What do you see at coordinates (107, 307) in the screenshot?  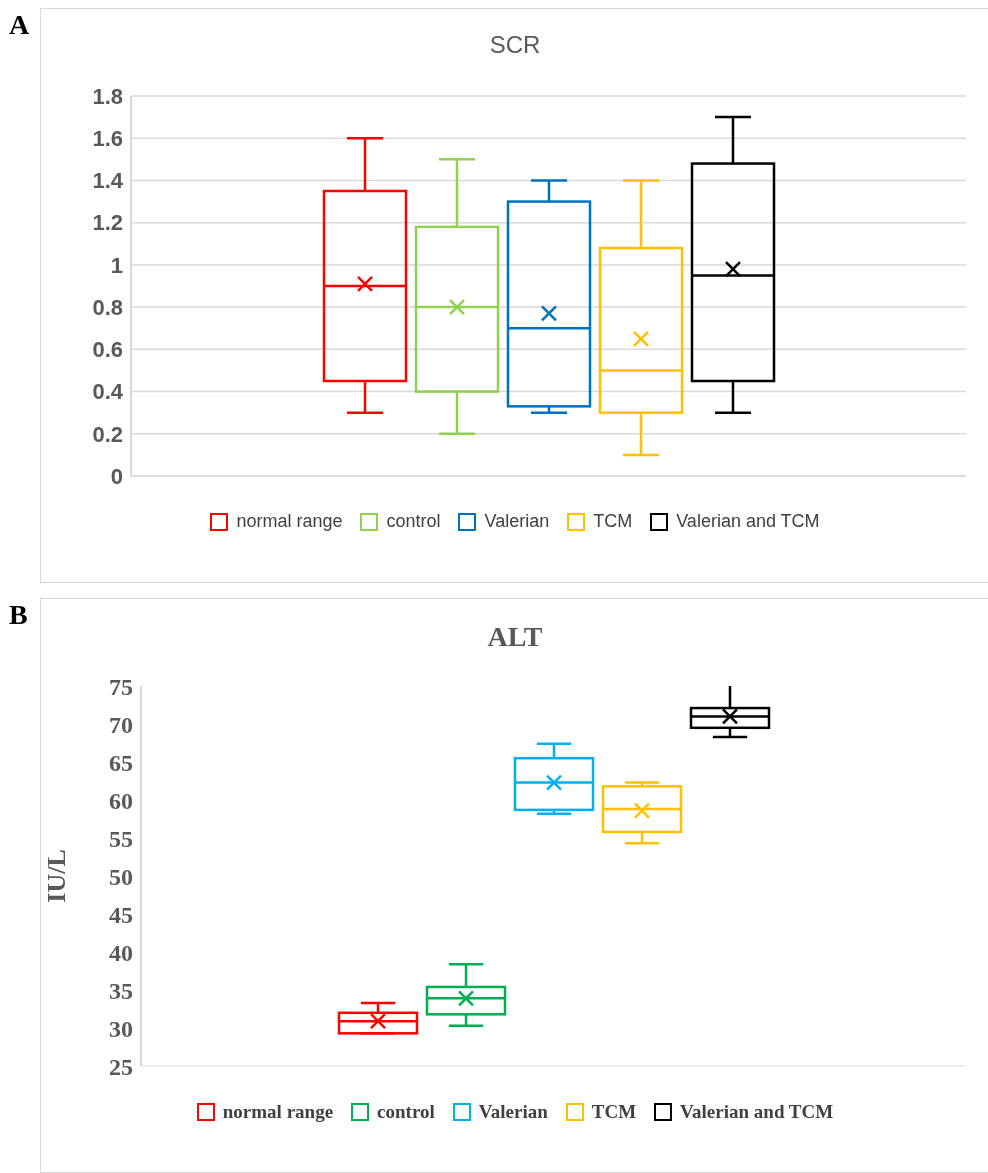 I see `y-tick-label: 0.8` at bounding box center [107, 307].